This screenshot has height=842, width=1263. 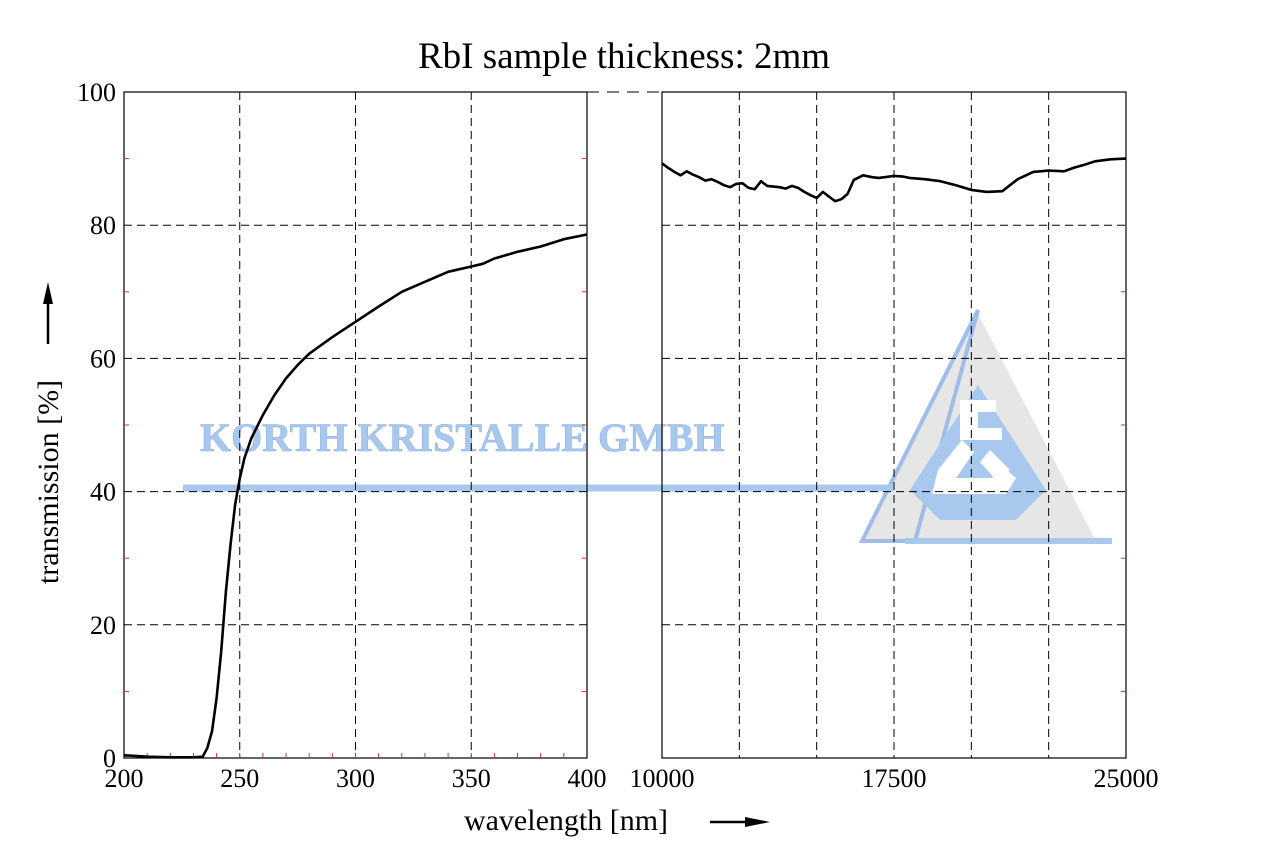 I want to click on x-tick-label: 25000, so click(x=1126, y=778).